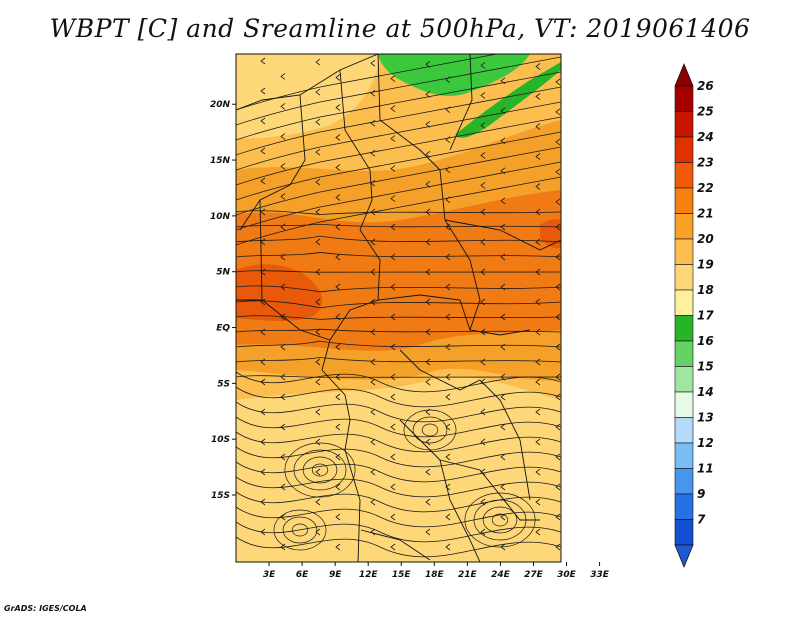 The height and width of the screenshot is (618, 800). What do you see at coordinates (45, 608) in the screenshot?
I see `grads-credit: GrADS: IGES/COLA` at bounding box center [45, 608].